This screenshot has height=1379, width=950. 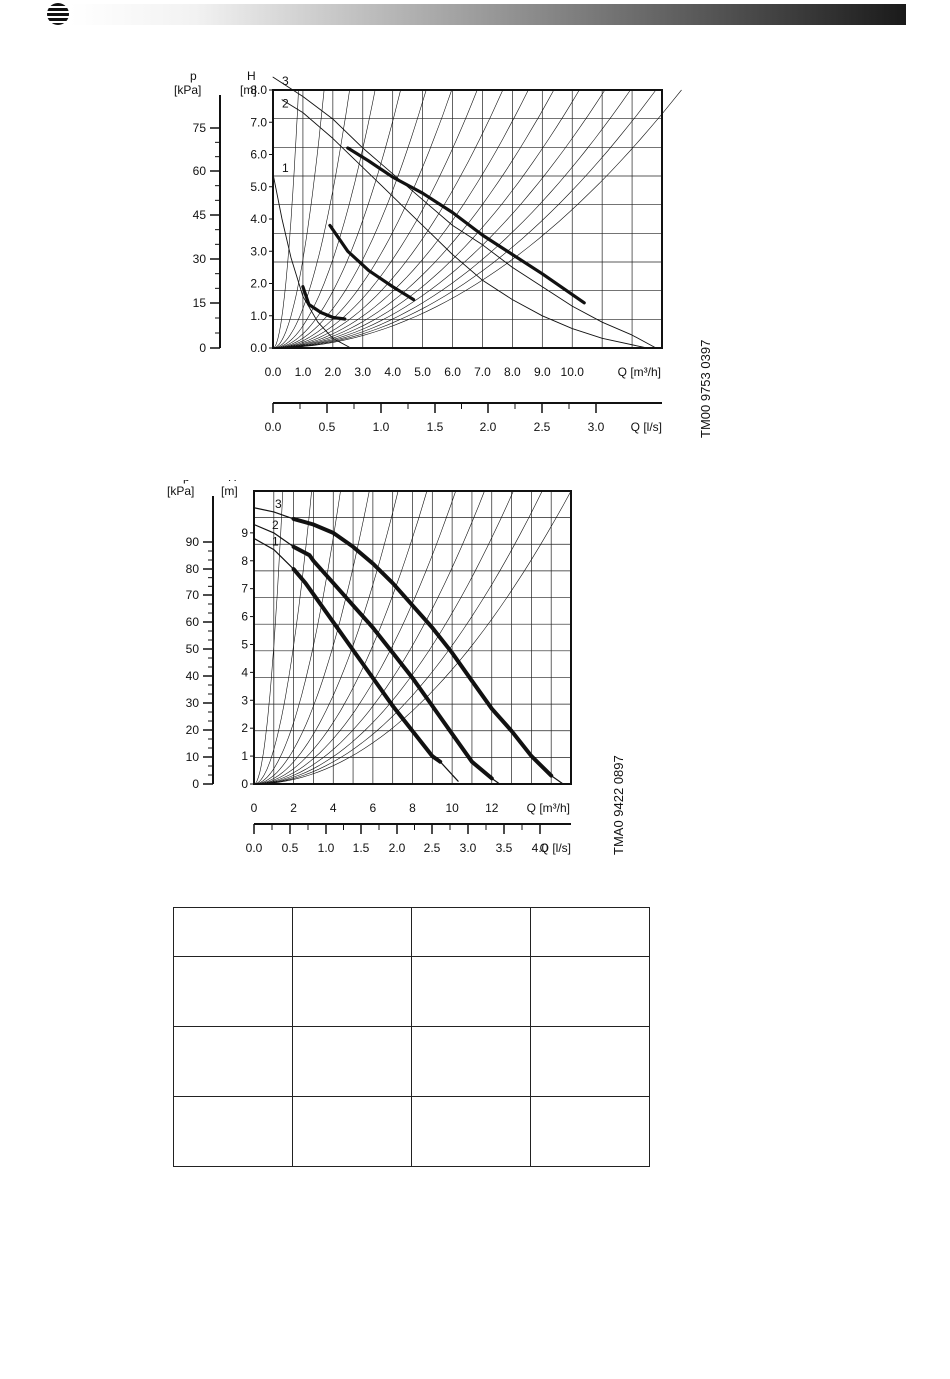 What do you see at coordinates (200, 259) in the screenshot?
I see `p-tick-label: 30` at bounding box center [200, 259].